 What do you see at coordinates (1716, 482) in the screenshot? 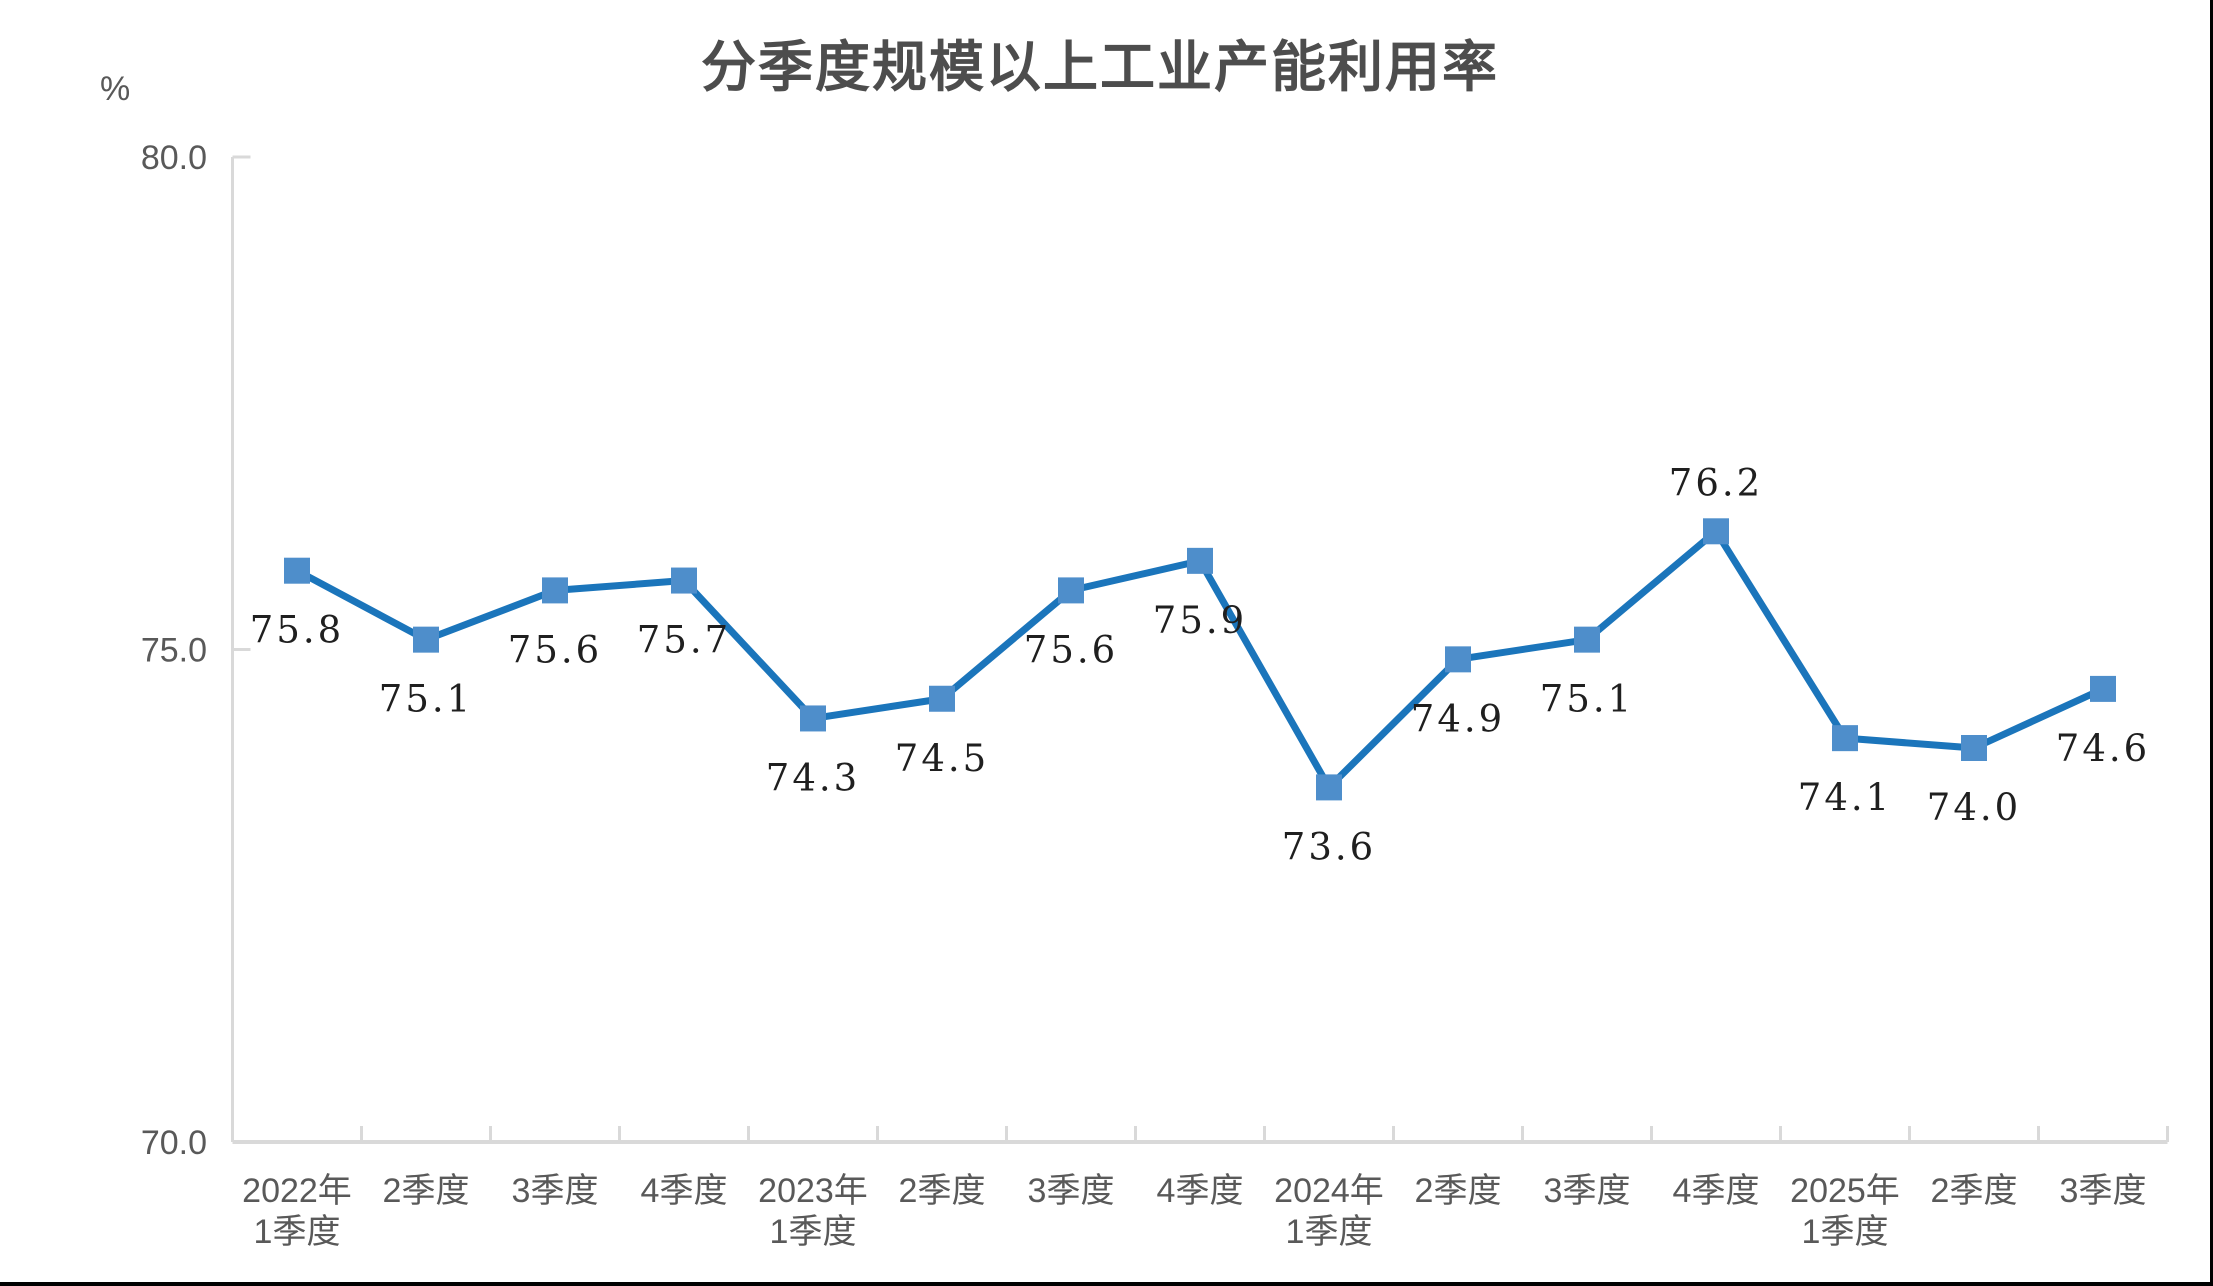
I see `data-point-label: 76.2` at bounding box center [1716, 482].